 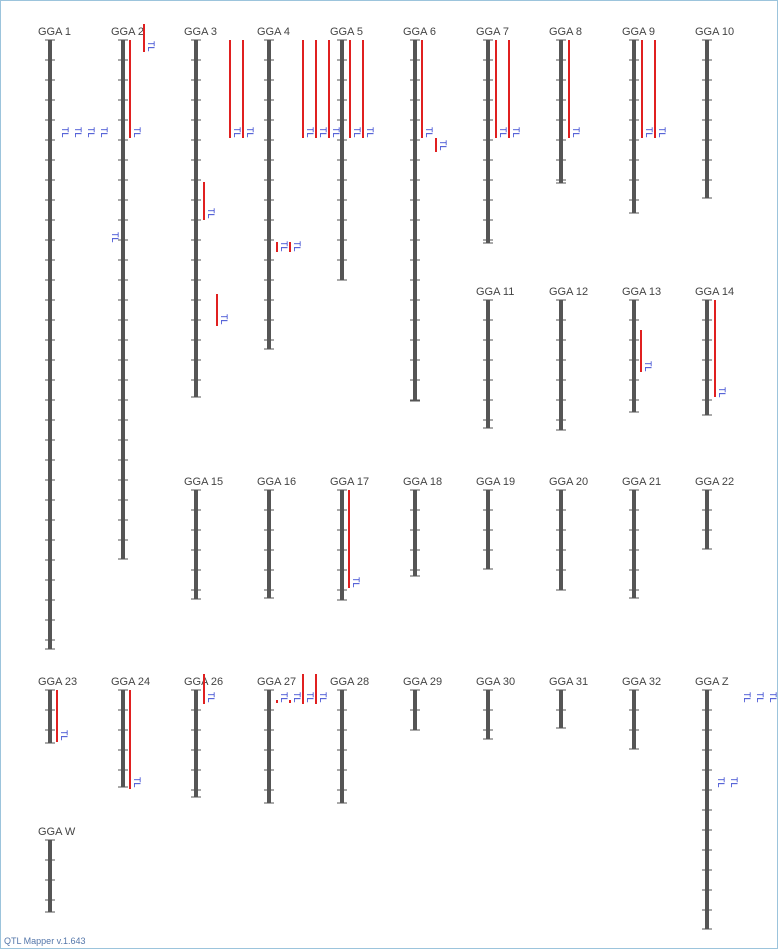 What do you see at coordinates (276, 482) in the screenshot?
I see `chromosome-label: GGA 16` at bounding box center [276, 482].